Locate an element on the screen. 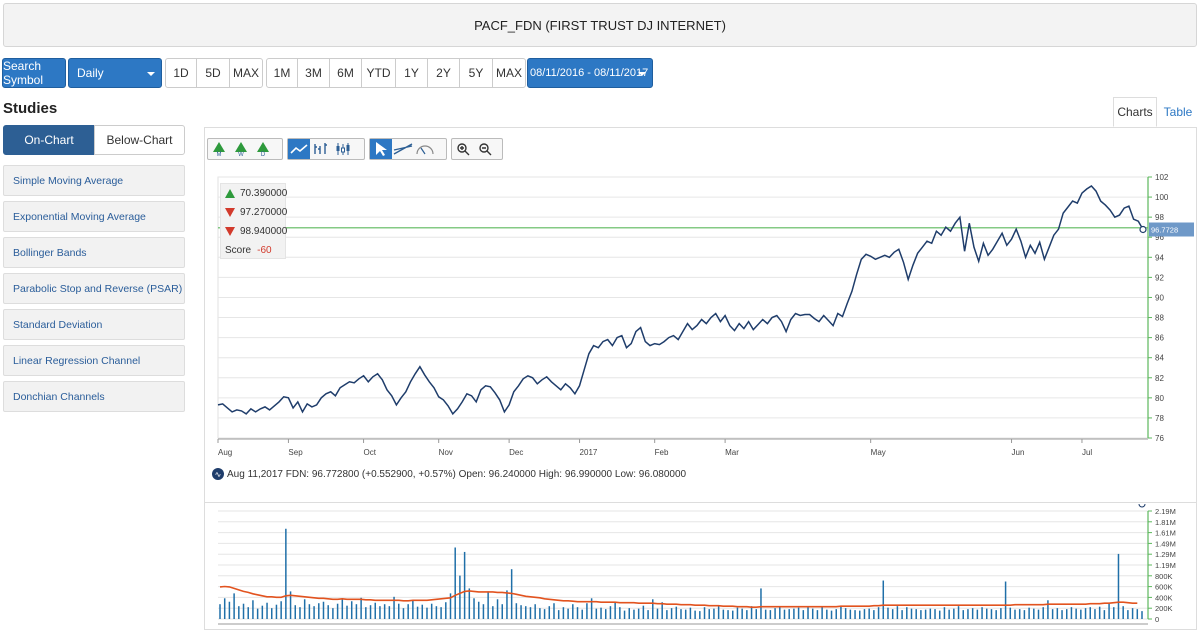 The height and width of the screenshot is (630, 1200). study-item-donchian: Donchian Channels is located at coordinates (94, 396).